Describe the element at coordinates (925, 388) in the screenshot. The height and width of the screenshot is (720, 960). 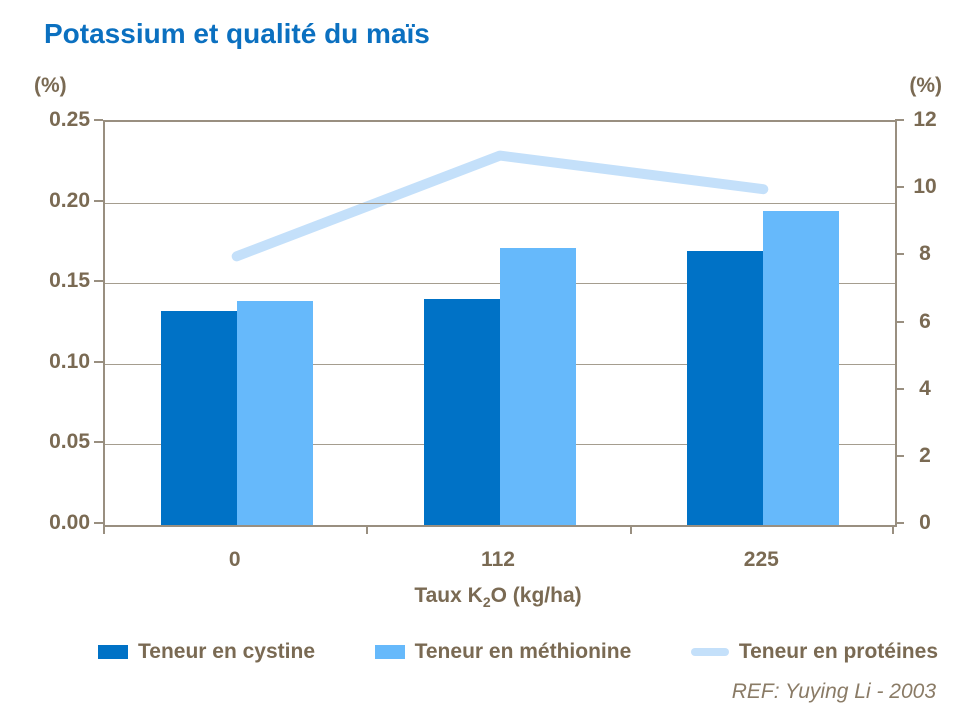
I see `right-axis-tick-label: 4` at that location.